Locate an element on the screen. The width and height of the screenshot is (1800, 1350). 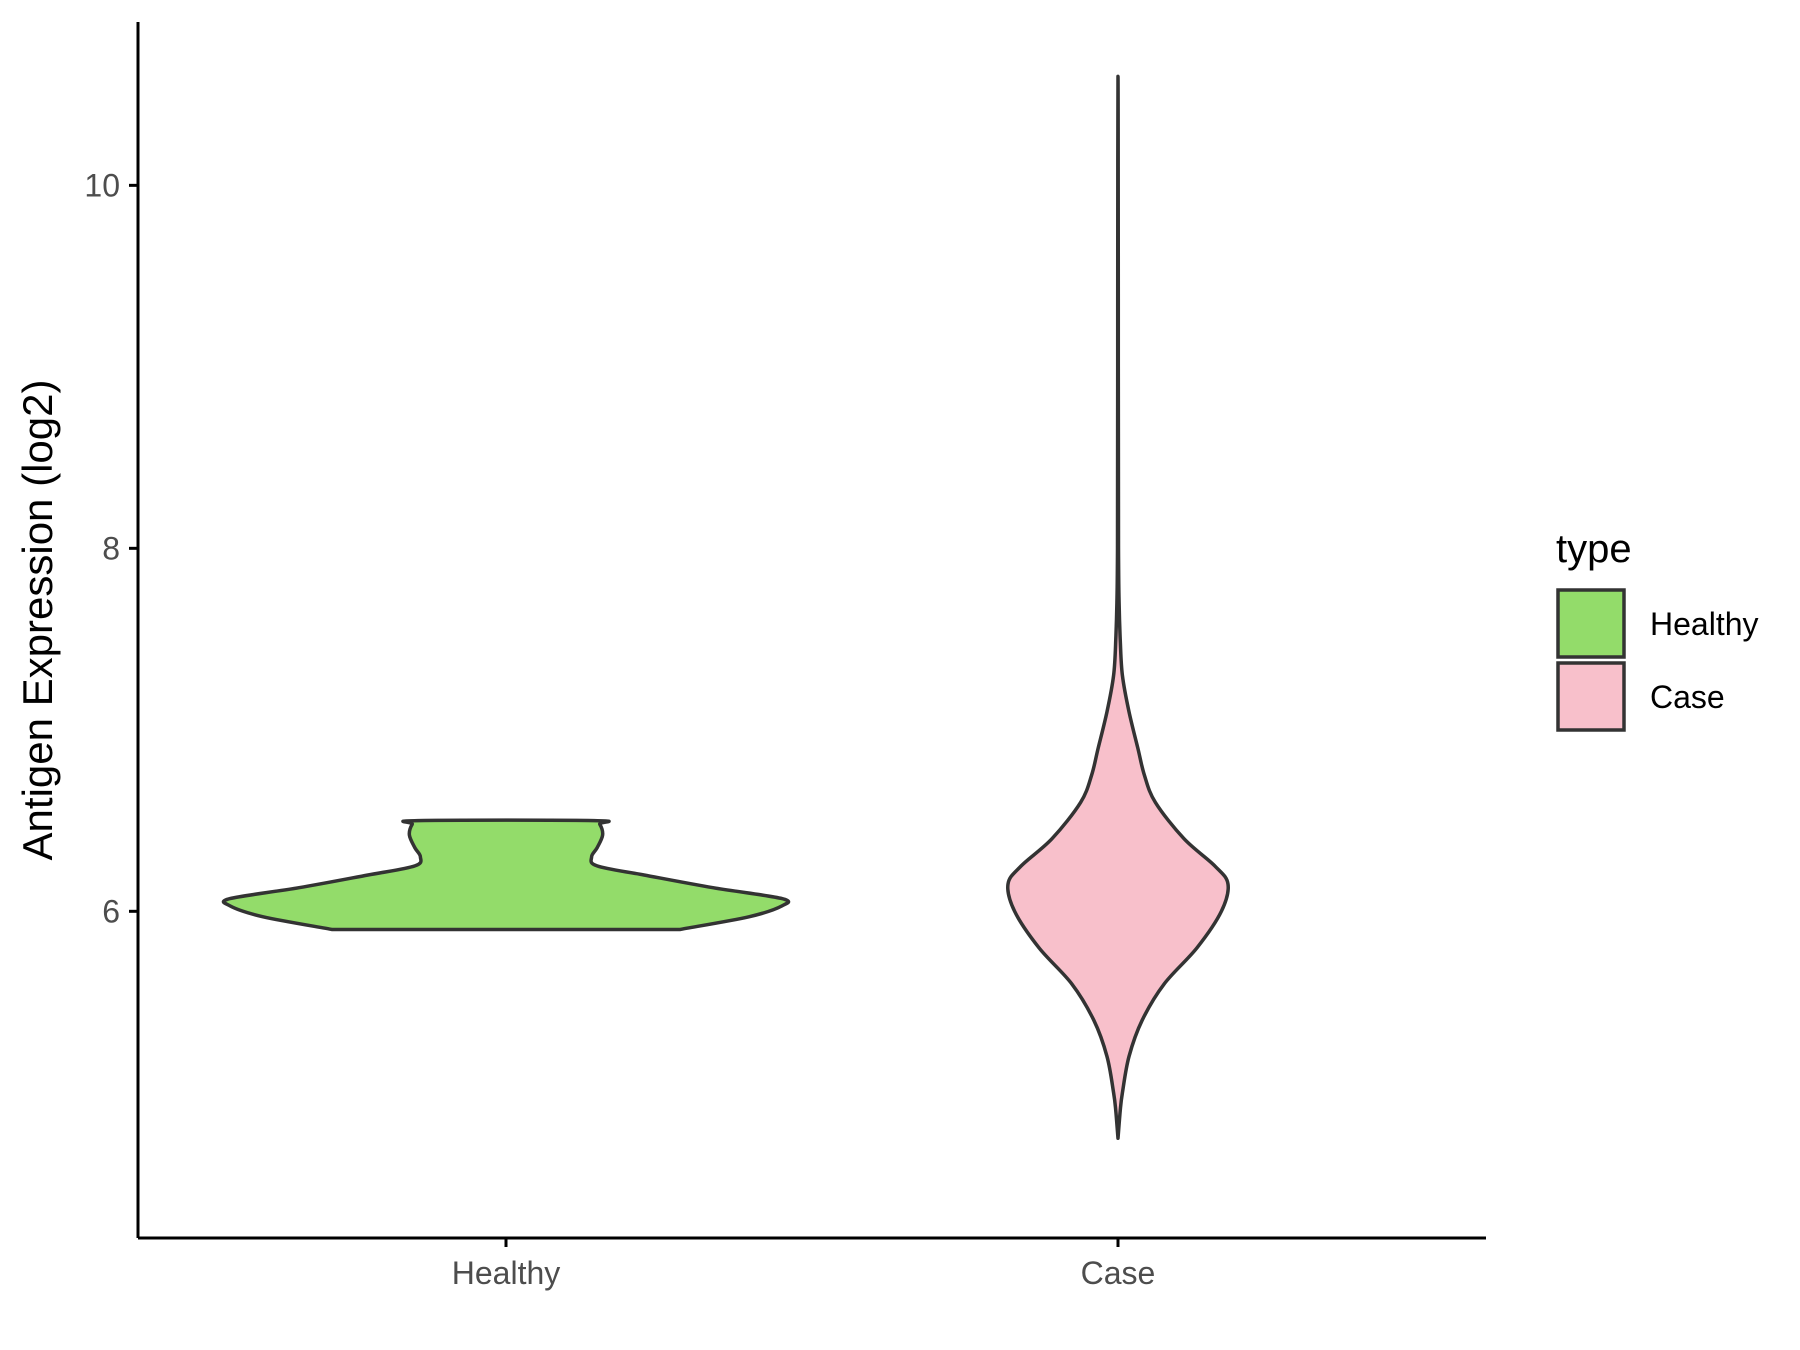
x-axis-ticks: Healthy Case is located at coordinates (804, 1264).